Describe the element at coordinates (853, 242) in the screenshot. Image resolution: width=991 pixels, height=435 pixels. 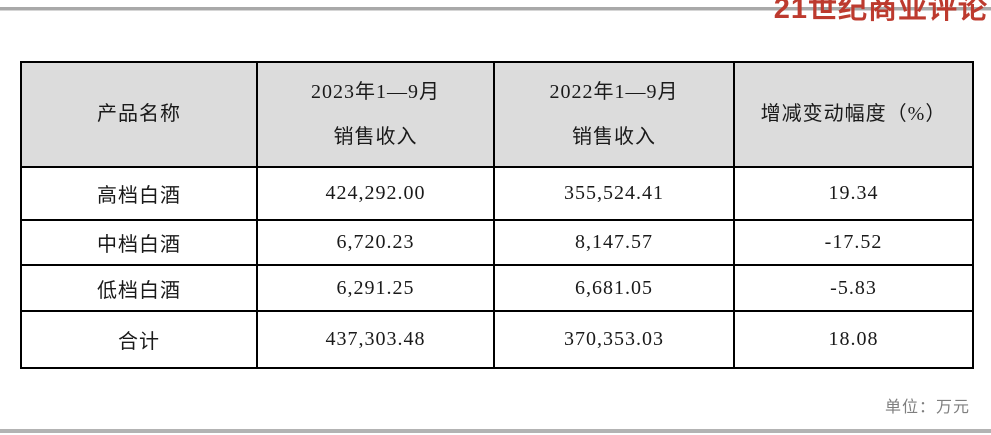
I see `cell-change: -17.52` at that location.